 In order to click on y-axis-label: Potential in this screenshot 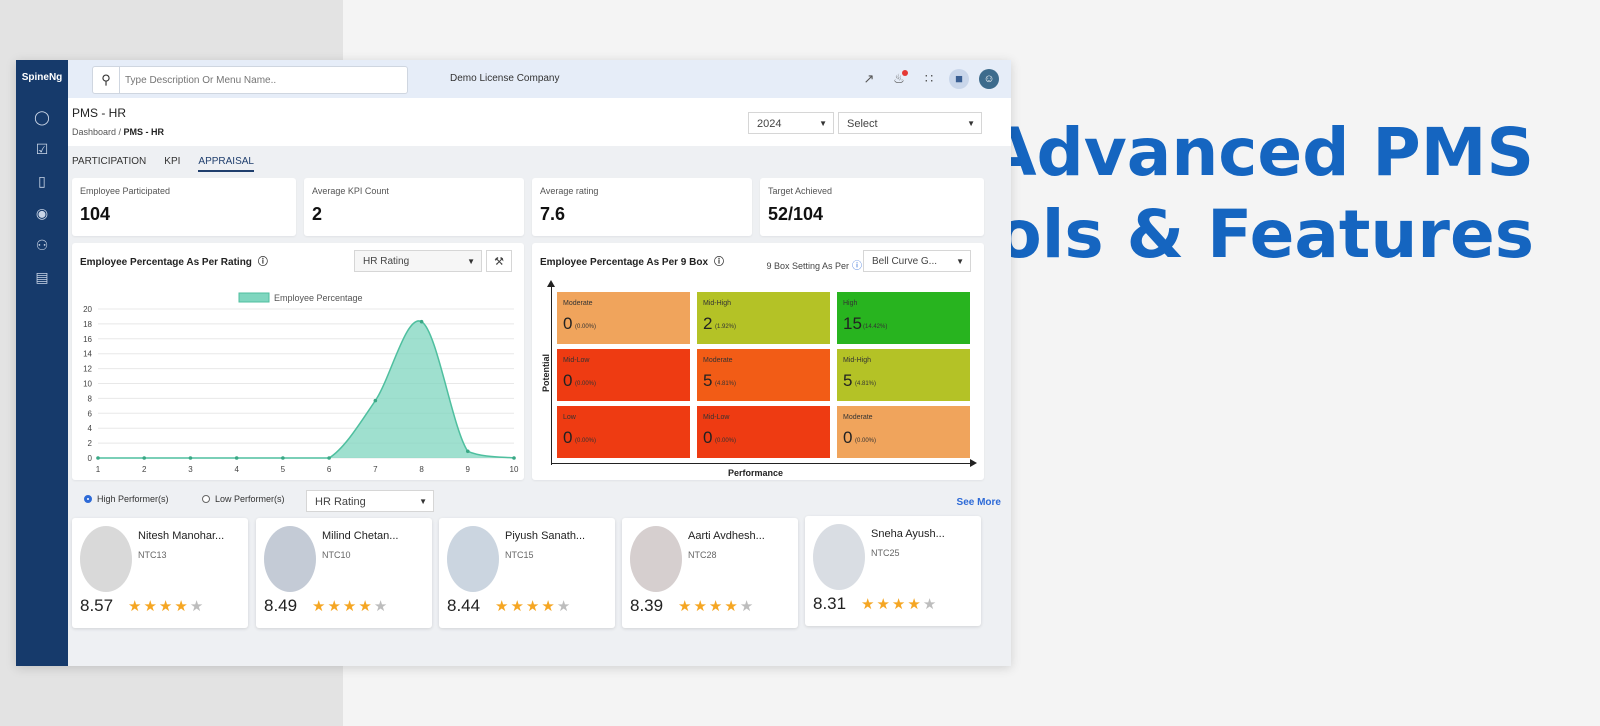, I will do `click(546, 373)`.